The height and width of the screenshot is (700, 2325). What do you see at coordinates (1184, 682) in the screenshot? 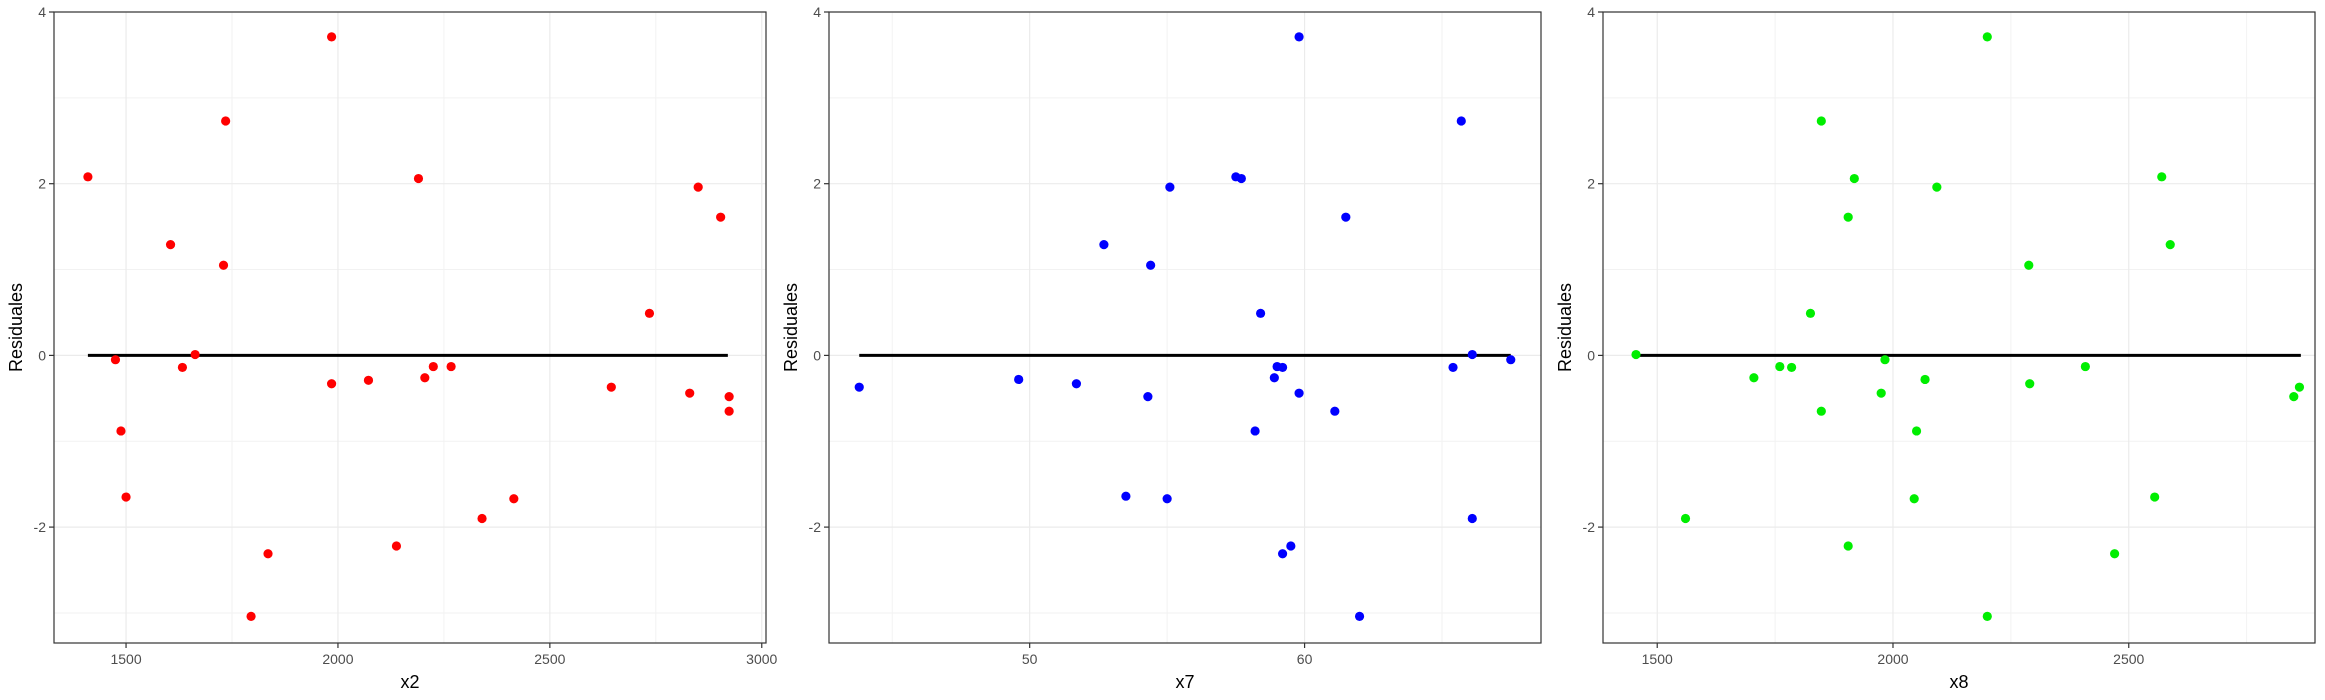
I see `x-axis-title: x7` at bounding box center [1184, 682].